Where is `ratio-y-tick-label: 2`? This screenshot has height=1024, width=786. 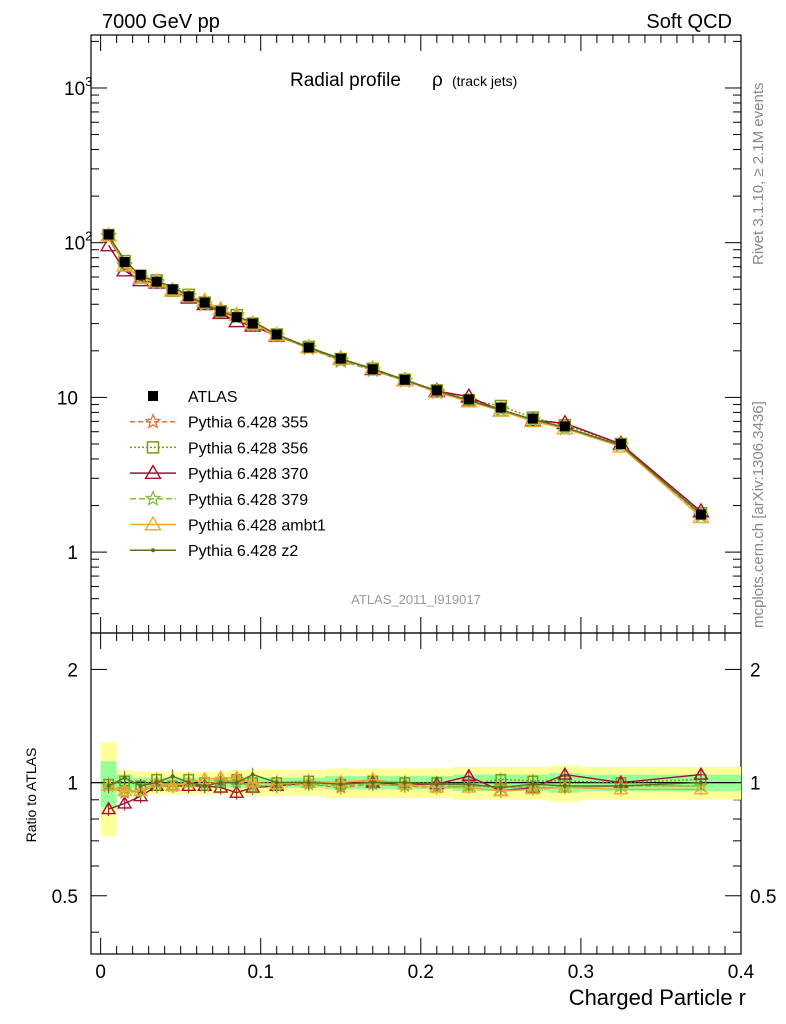 ratio-y-tick-label: 2 is located at coordinates (72, 670).